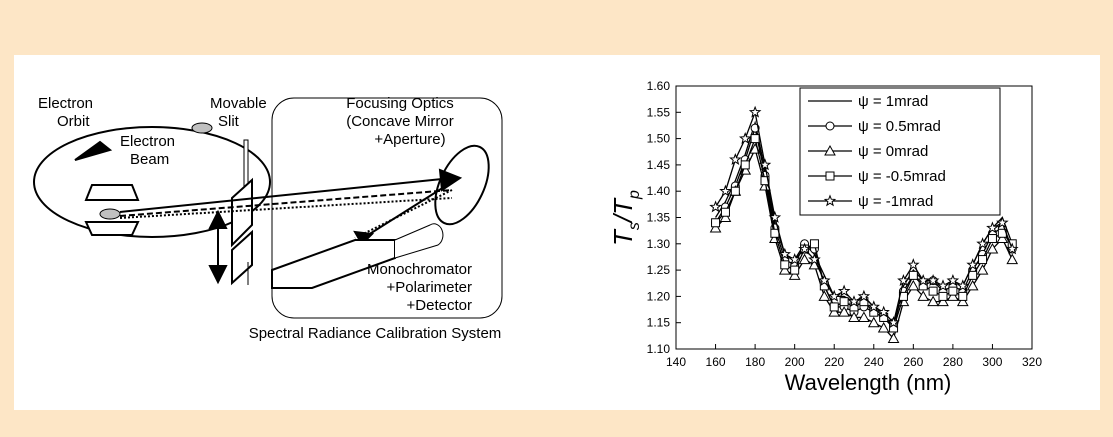  Describe the element at coordinates (659, 191) in the screenshot. I see `y-tick-label: 1.40` at that location.